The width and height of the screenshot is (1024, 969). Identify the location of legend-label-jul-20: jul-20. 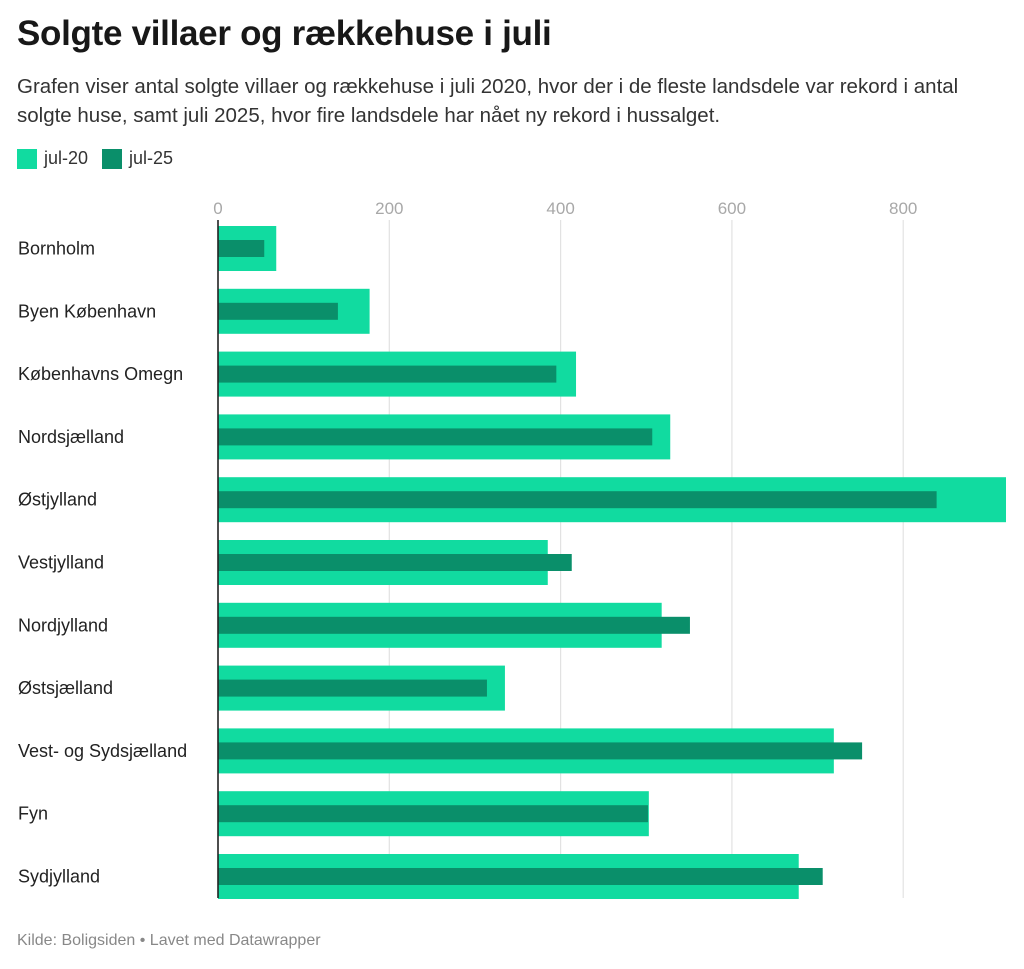
(66, 158).